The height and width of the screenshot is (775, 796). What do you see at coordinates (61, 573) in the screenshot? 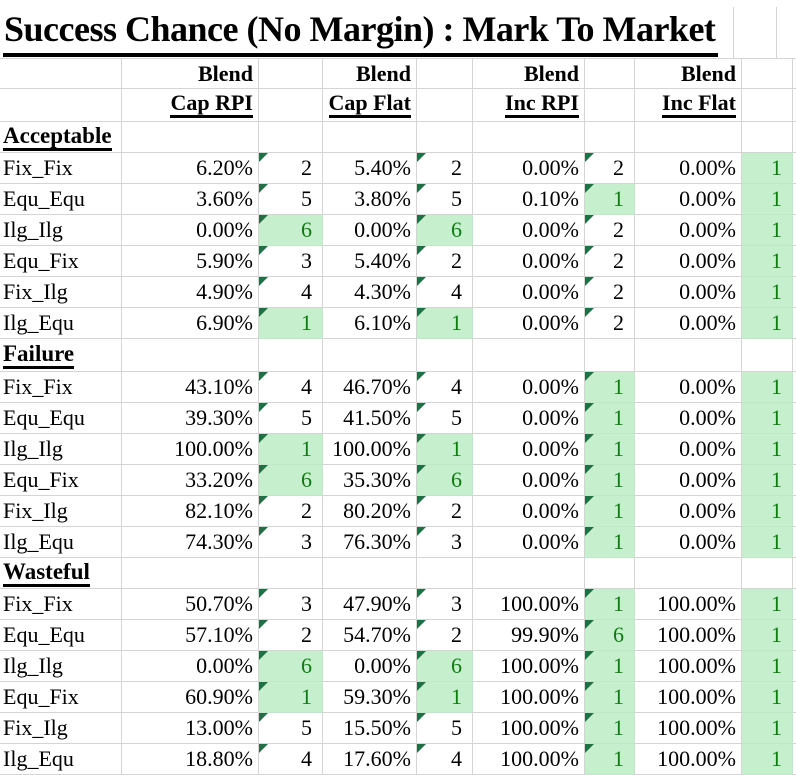
I see `section-header-cell: Wasteful` at bounding box center [61, 573].